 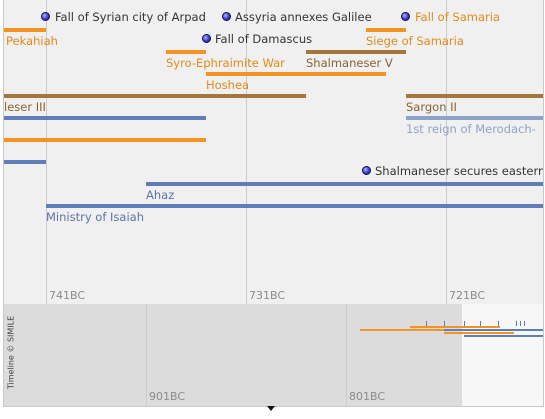 I want to click on duration-isaiah-bar, so click(x=294, y=206).